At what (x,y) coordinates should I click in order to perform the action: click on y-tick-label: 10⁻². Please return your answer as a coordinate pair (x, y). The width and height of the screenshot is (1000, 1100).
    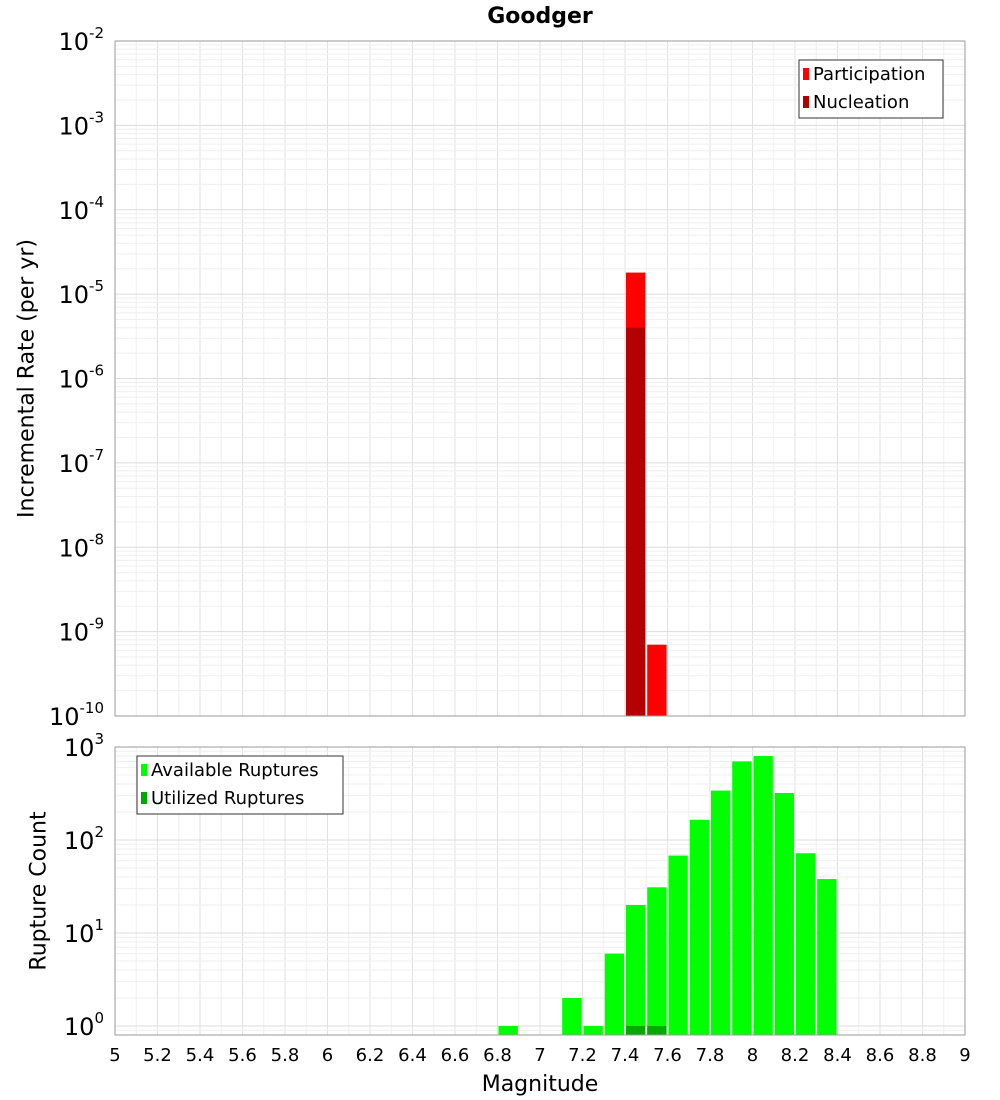
    Looking at the image, I should click on (81, 40).